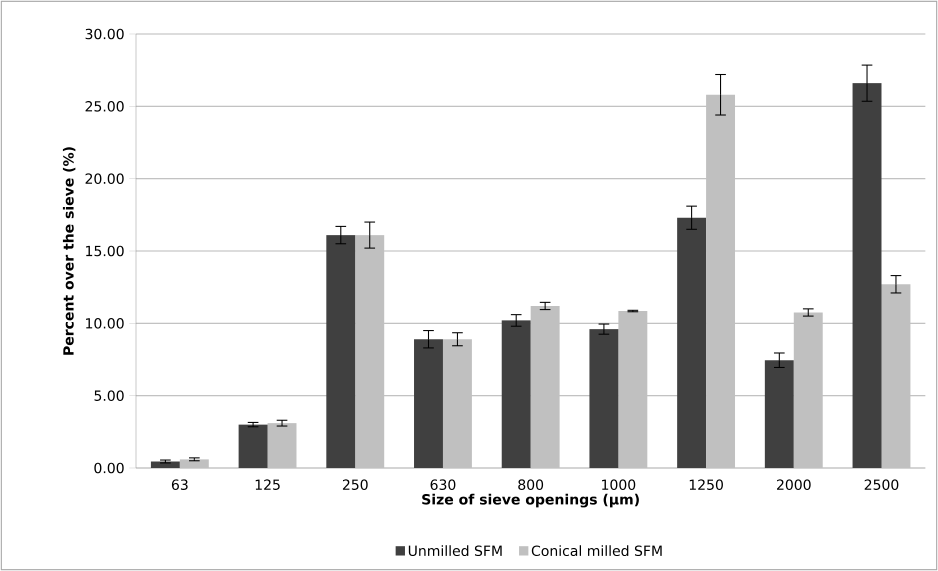 The width and height of the screenshot is (938, 571). Describe the element at coordinates (109, 395) in the screenshot. I see `y-tick-label: 5.00` at that location.